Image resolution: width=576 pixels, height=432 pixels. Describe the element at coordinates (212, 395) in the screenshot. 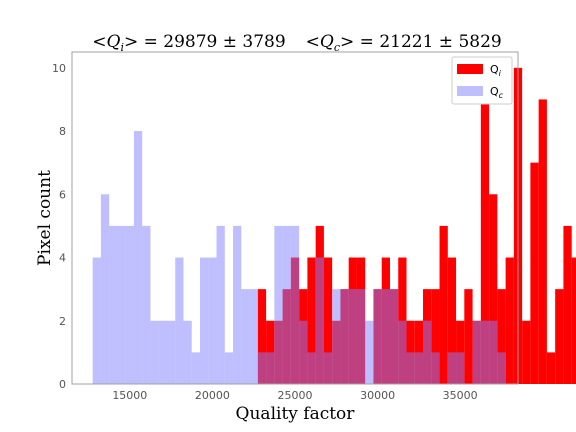

I see `x-tick-label: 20000` at that location.